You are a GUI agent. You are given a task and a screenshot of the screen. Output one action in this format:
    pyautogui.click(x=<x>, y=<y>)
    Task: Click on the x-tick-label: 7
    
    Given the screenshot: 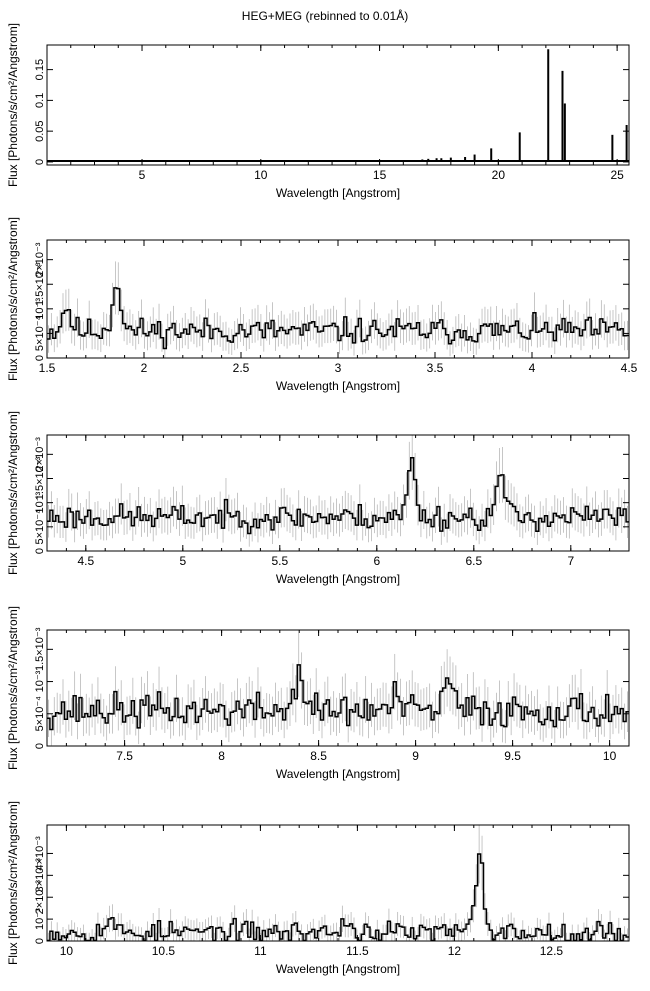 What is the action you would take?
    pyautogui.click(x=570, y=561)
    